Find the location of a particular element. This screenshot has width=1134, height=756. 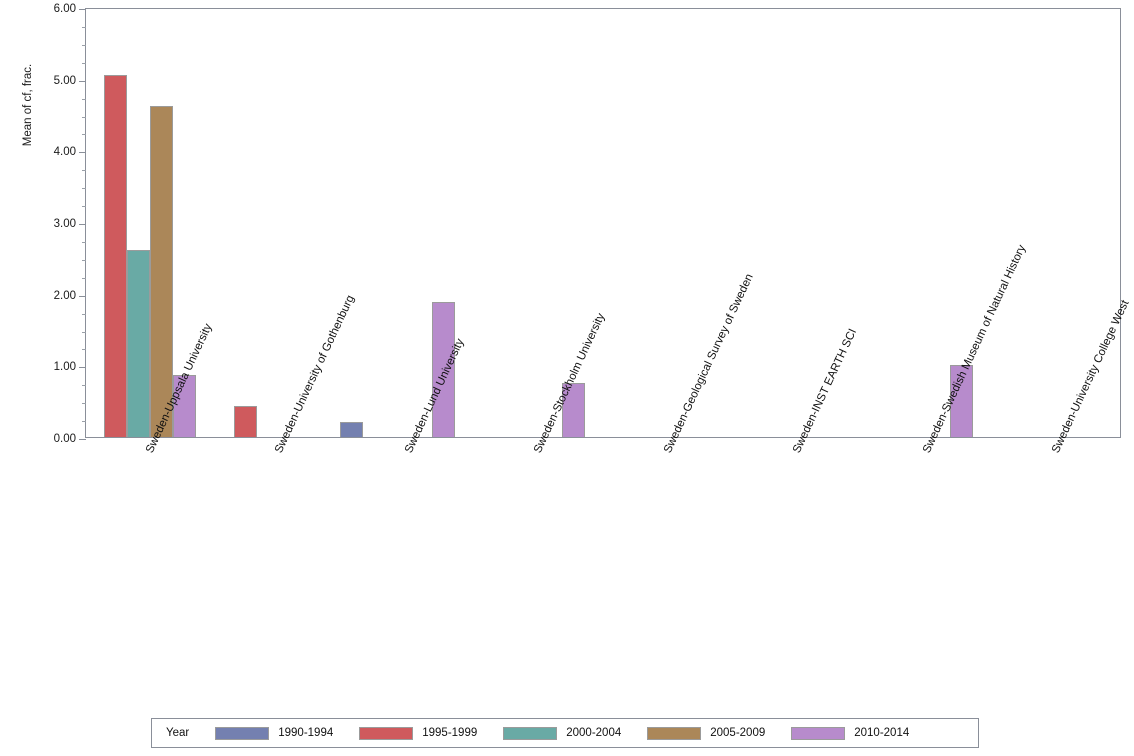

legend-label: 1995-1999 is located at coordinates (450, 733).